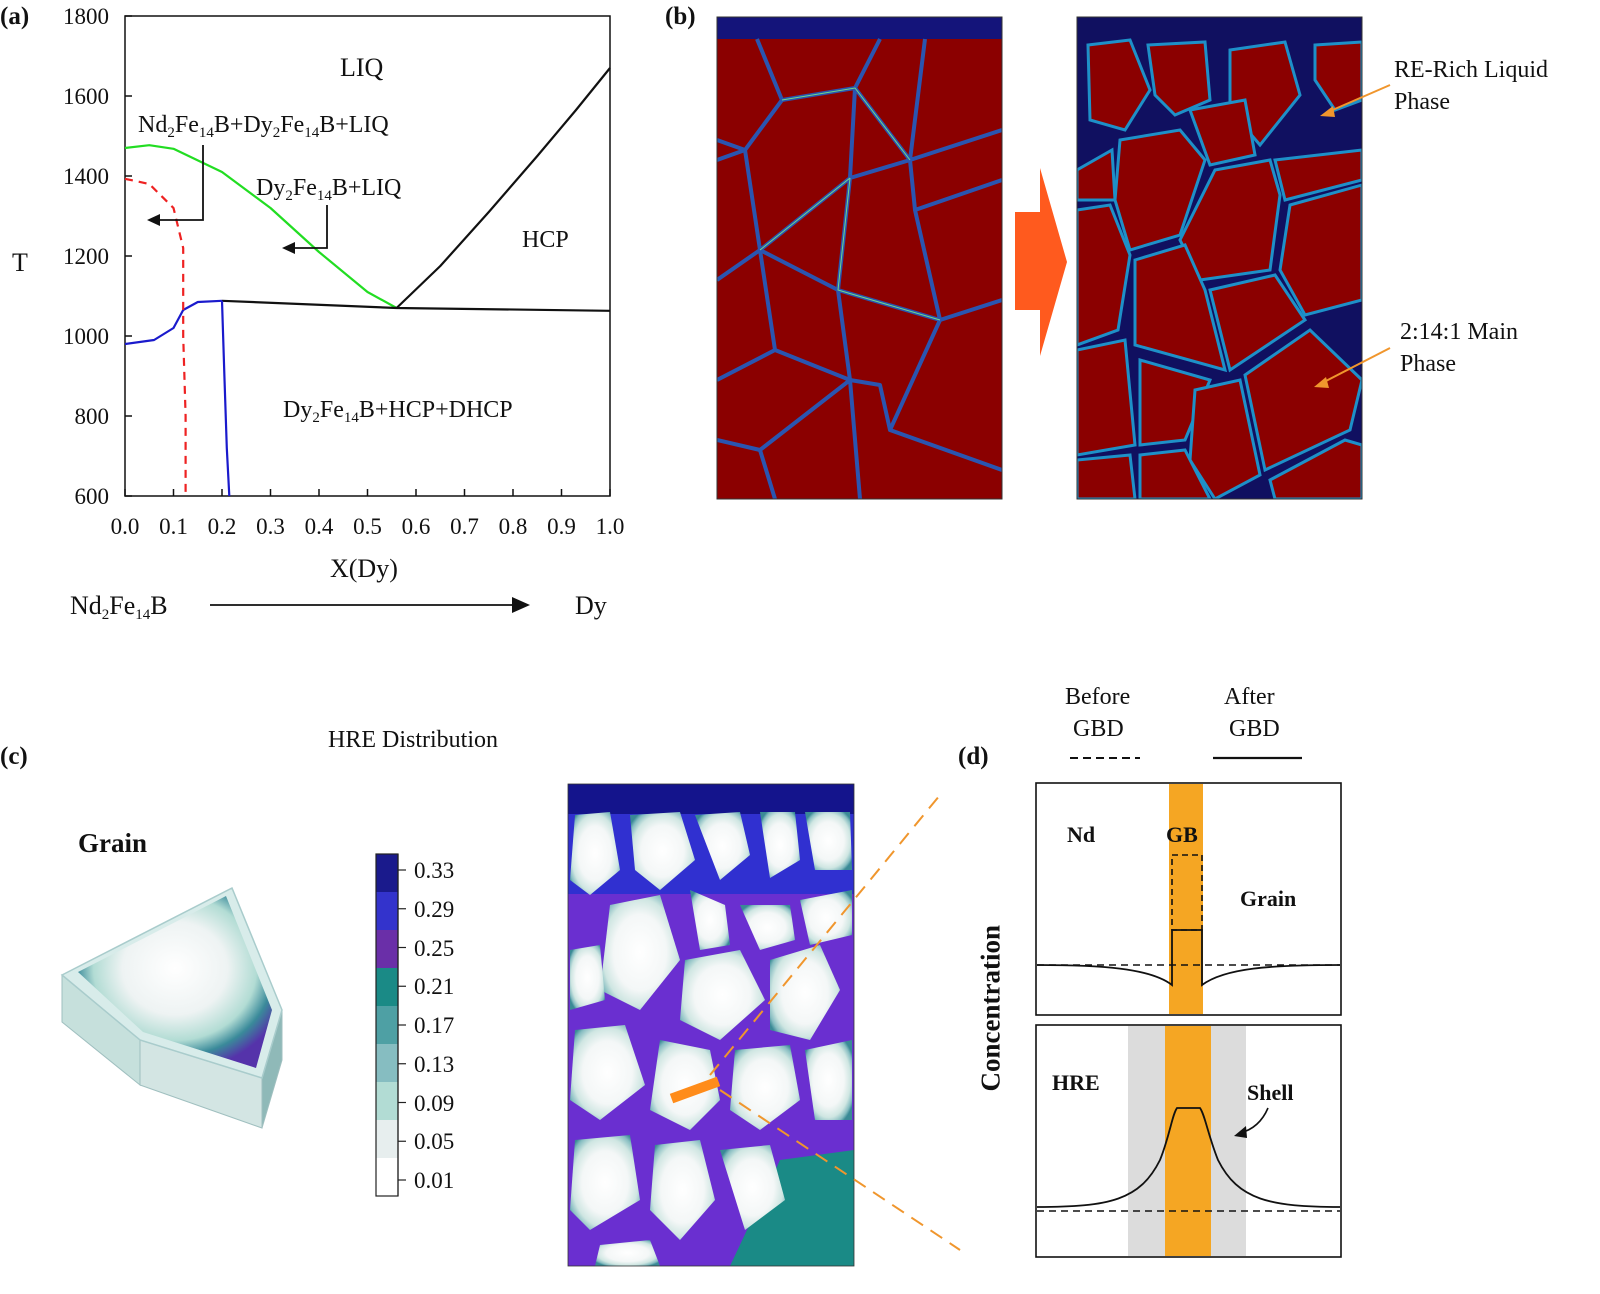 Image resolution: width=1600 pixels, height=1294 pixels. What do you see at coordinates (1041, 262) in the screenshot?
I see `process-arrow` at bounding box center [1041, 262].